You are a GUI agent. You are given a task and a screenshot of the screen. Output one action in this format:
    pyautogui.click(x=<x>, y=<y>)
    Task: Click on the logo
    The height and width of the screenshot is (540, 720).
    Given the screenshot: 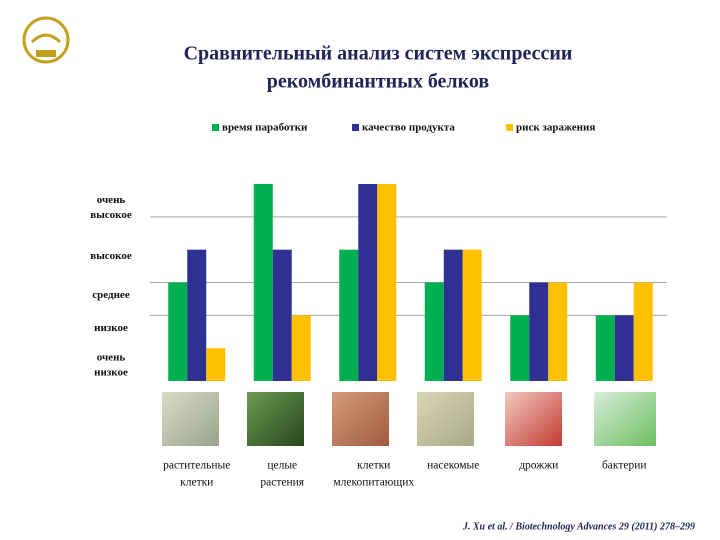 What is the action you would take?
    pyautogui.click(x=46, y=40)
    